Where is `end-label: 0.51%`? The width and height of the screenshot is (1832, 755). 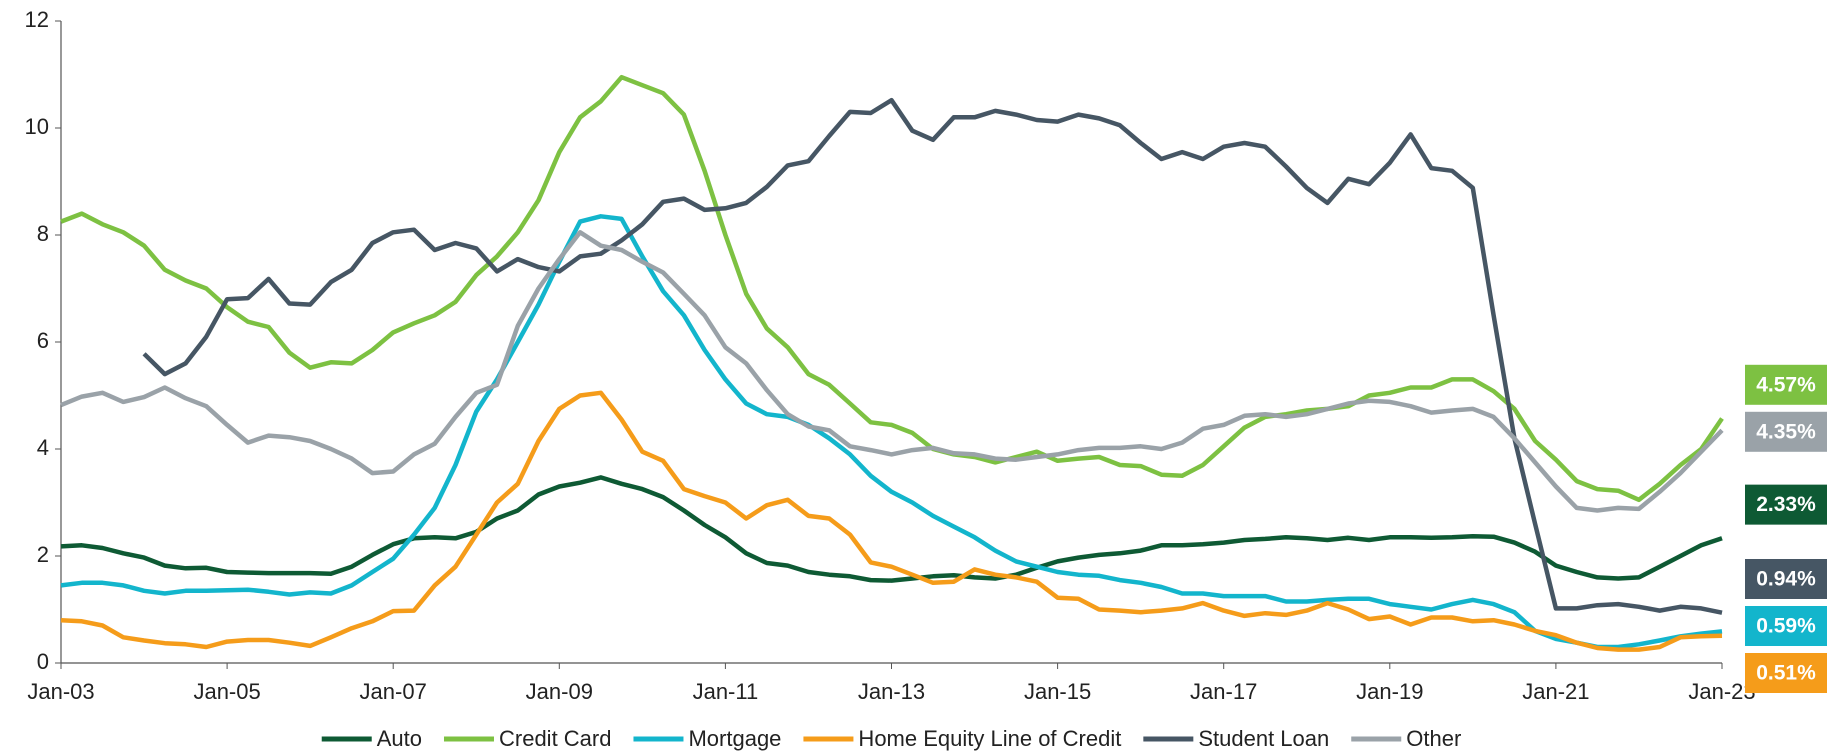 end-label: 0.51% is located at coordinates (1786, 673).